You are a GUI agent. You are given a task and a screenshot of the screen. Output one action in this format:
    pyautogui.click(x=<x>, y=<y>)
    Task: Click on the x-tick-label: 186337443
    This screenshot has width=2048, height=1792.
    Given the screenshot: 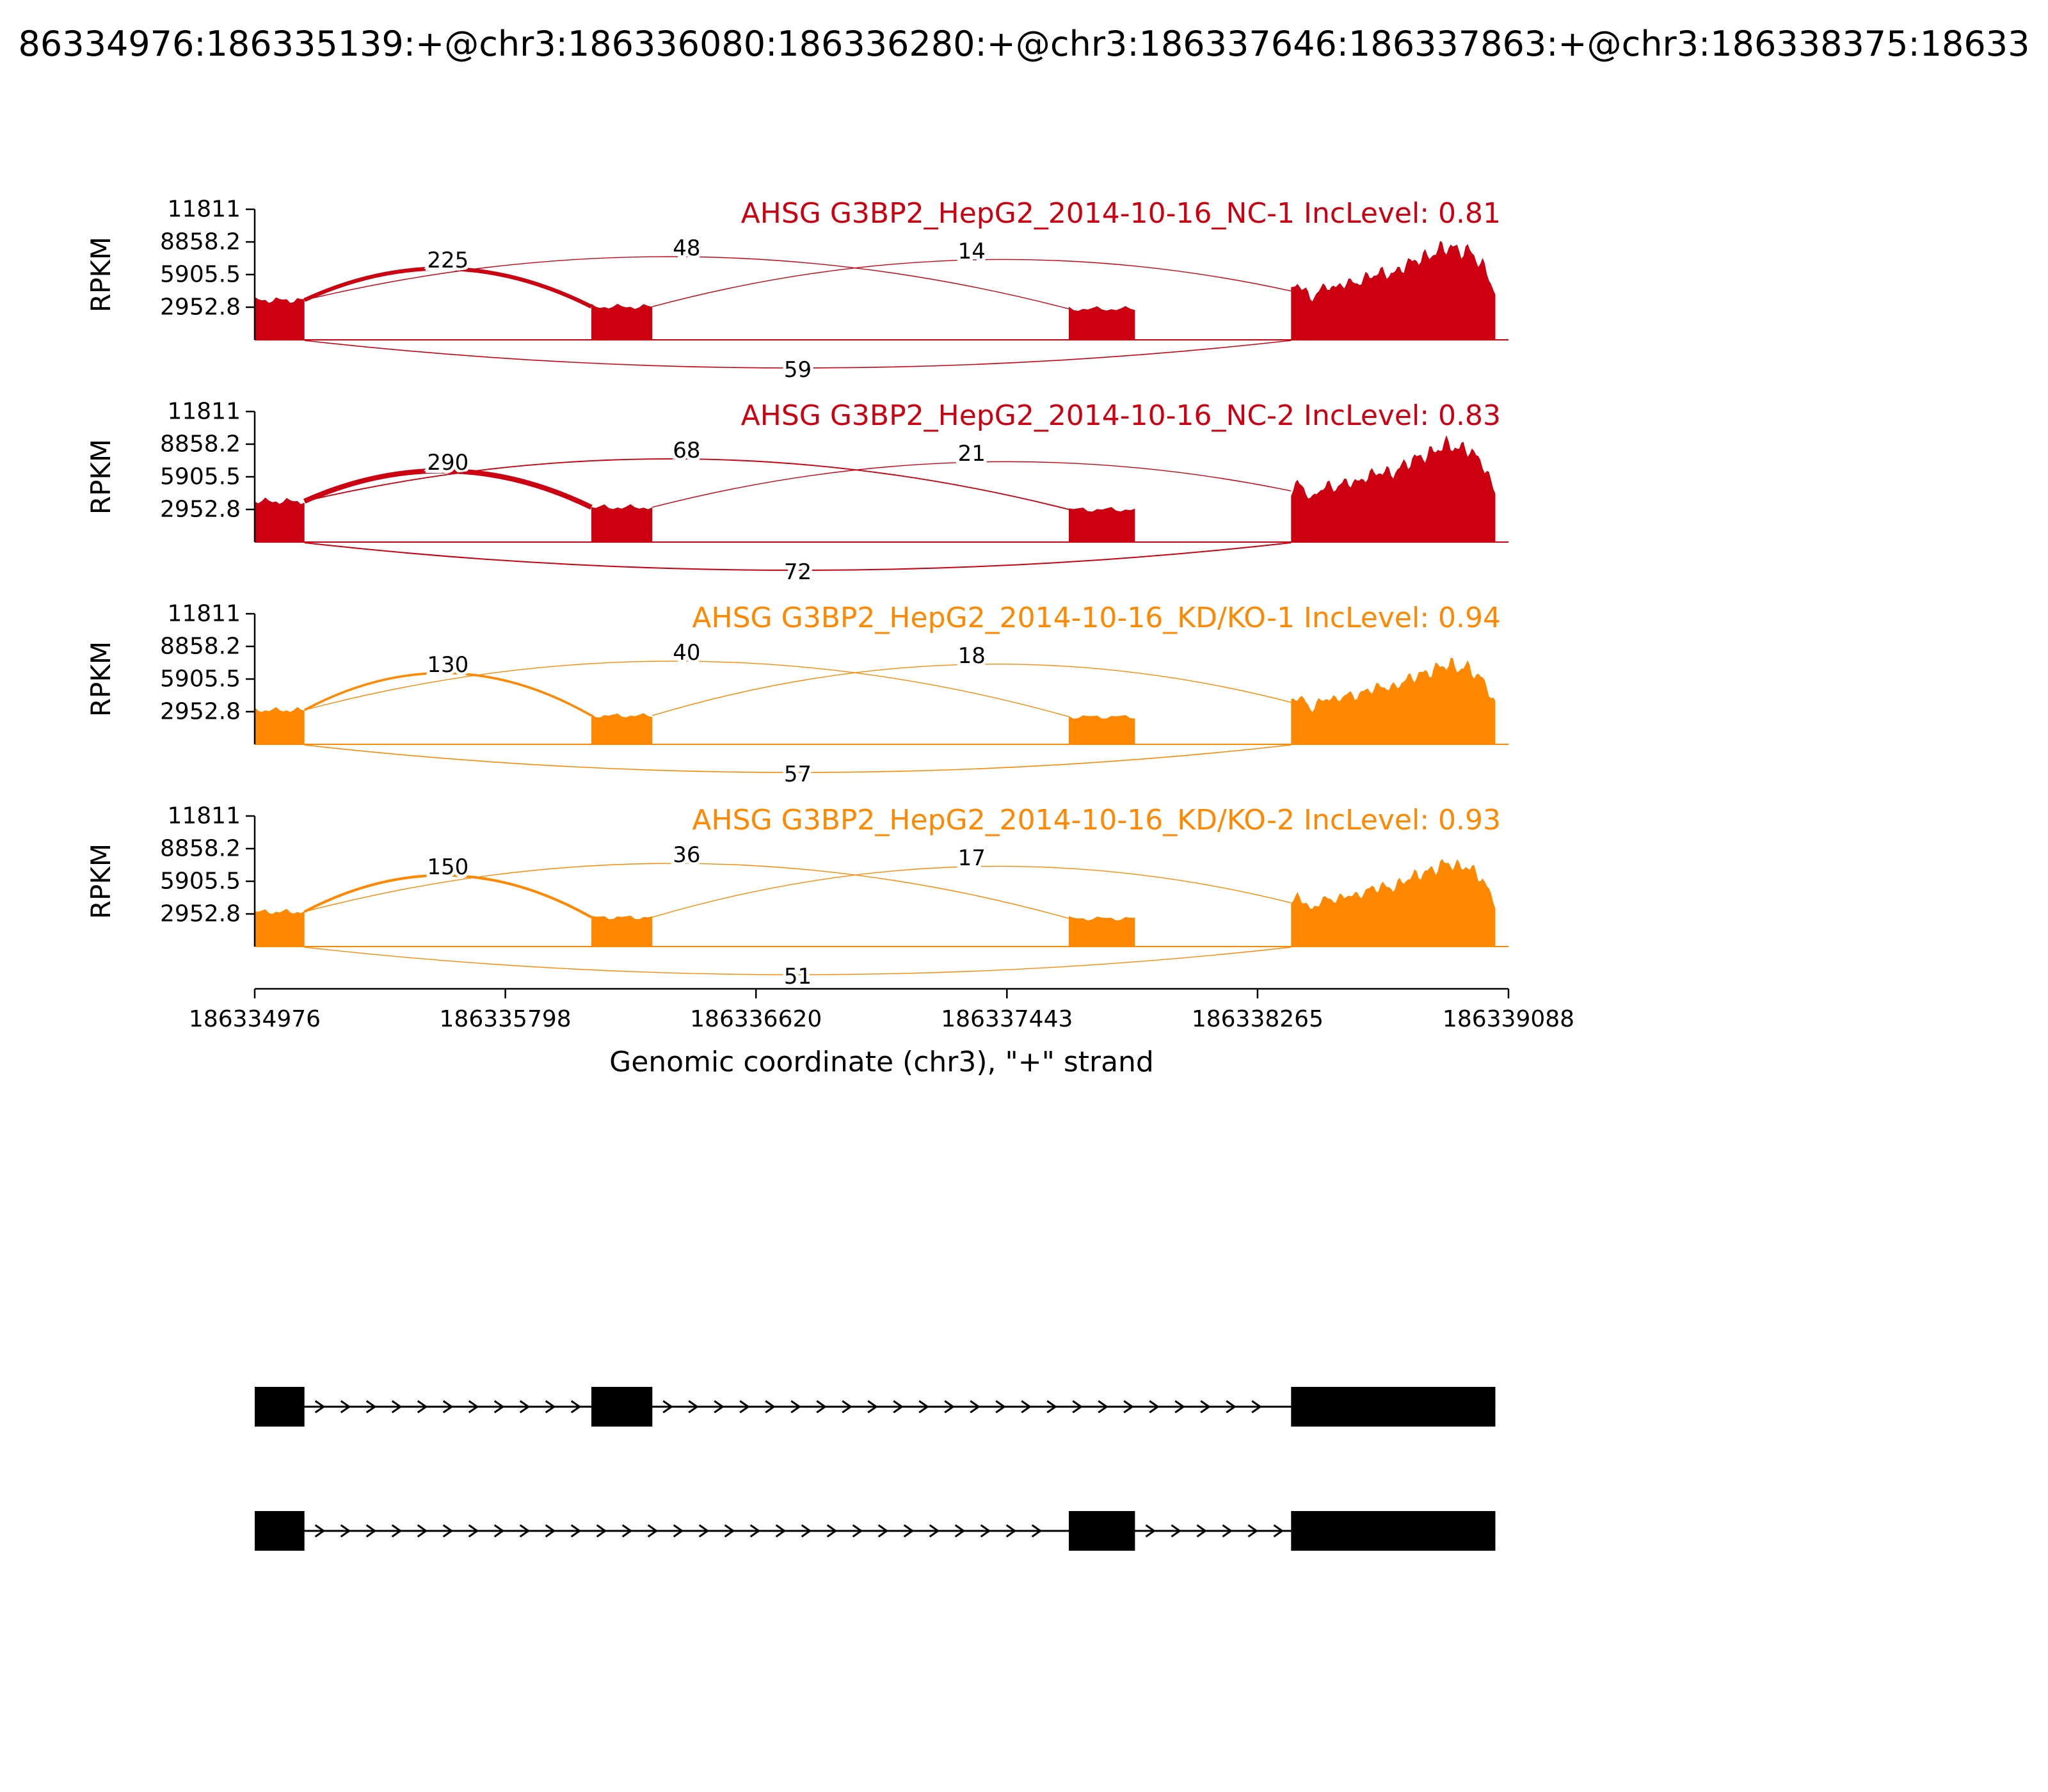 What is the action you would take?
    pyautogui.click(x=1007, y=1019)
    